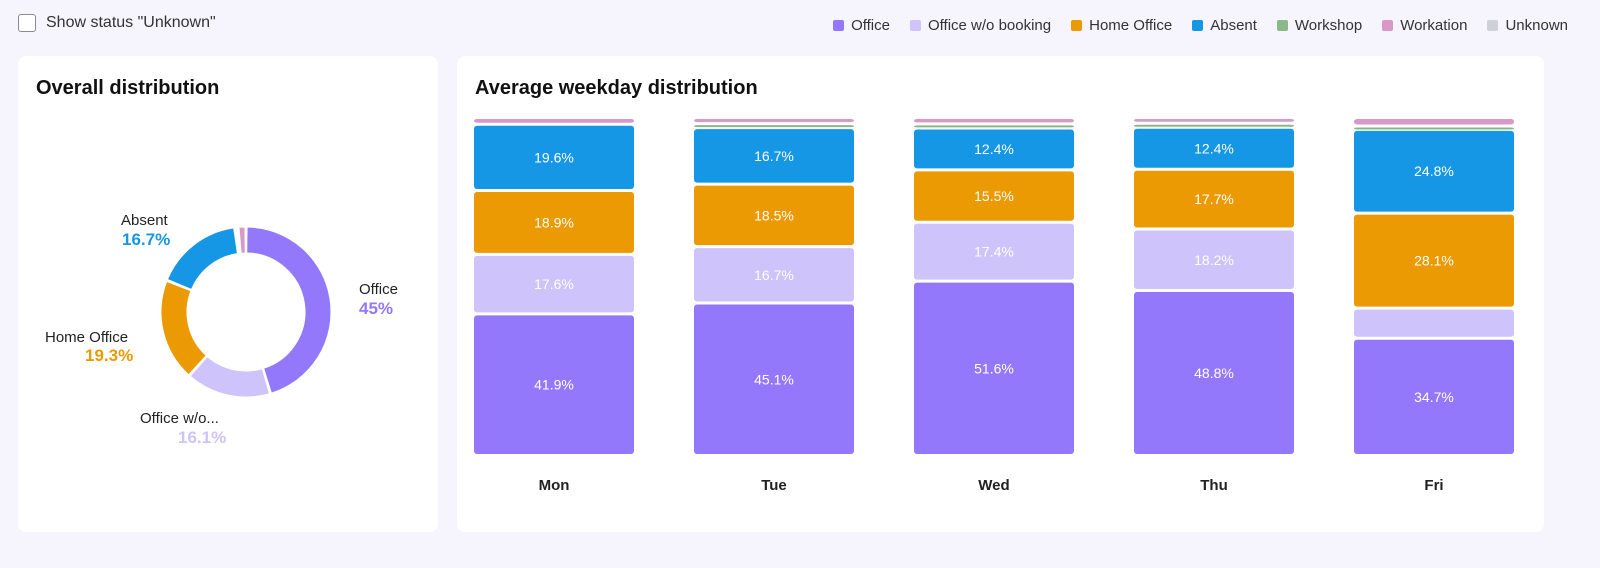 The image size is (1600, 568). I want to click on donut-slice-office-w-o-booking, so click(229, 377).